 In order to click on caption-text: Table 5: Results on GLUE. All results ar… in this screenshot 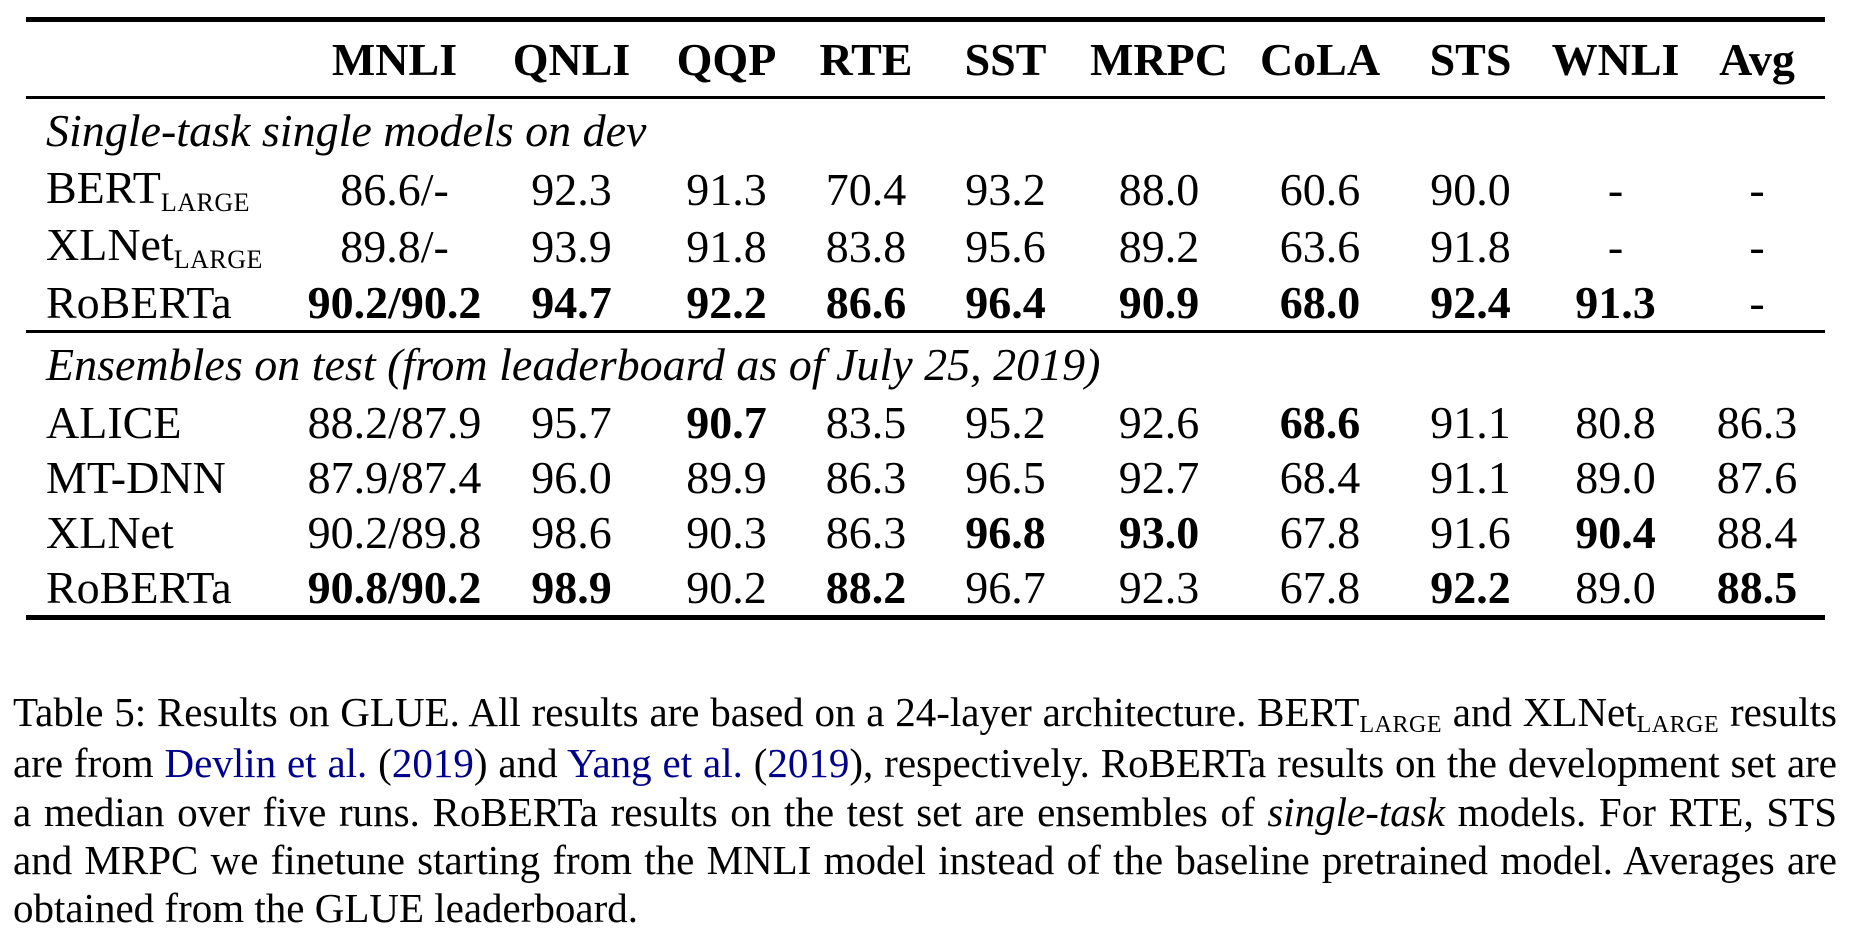, I will do `click(686, 712)`.